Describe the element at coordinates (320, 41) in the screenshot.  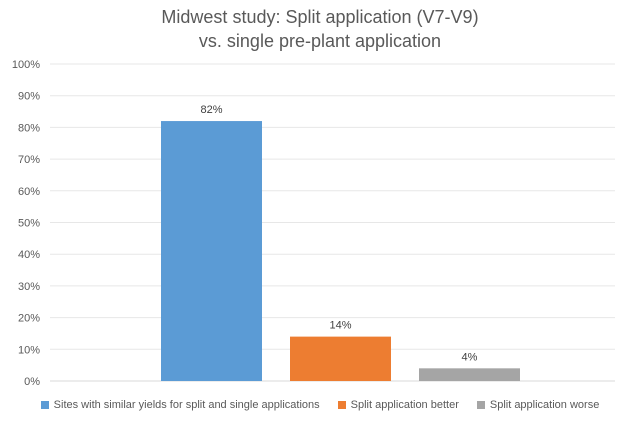
I see `chart-title-line-2: vs. single pre-plant application` at that location.